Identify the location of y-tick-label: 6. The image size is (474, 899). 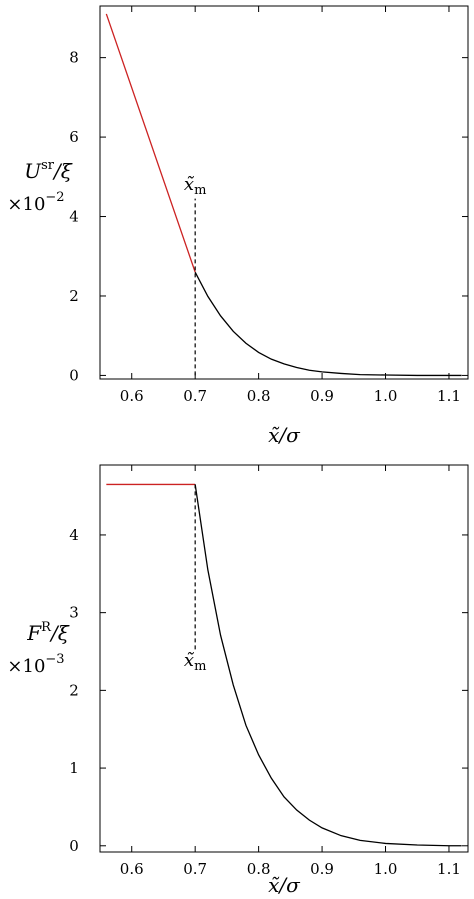
(74, 137).